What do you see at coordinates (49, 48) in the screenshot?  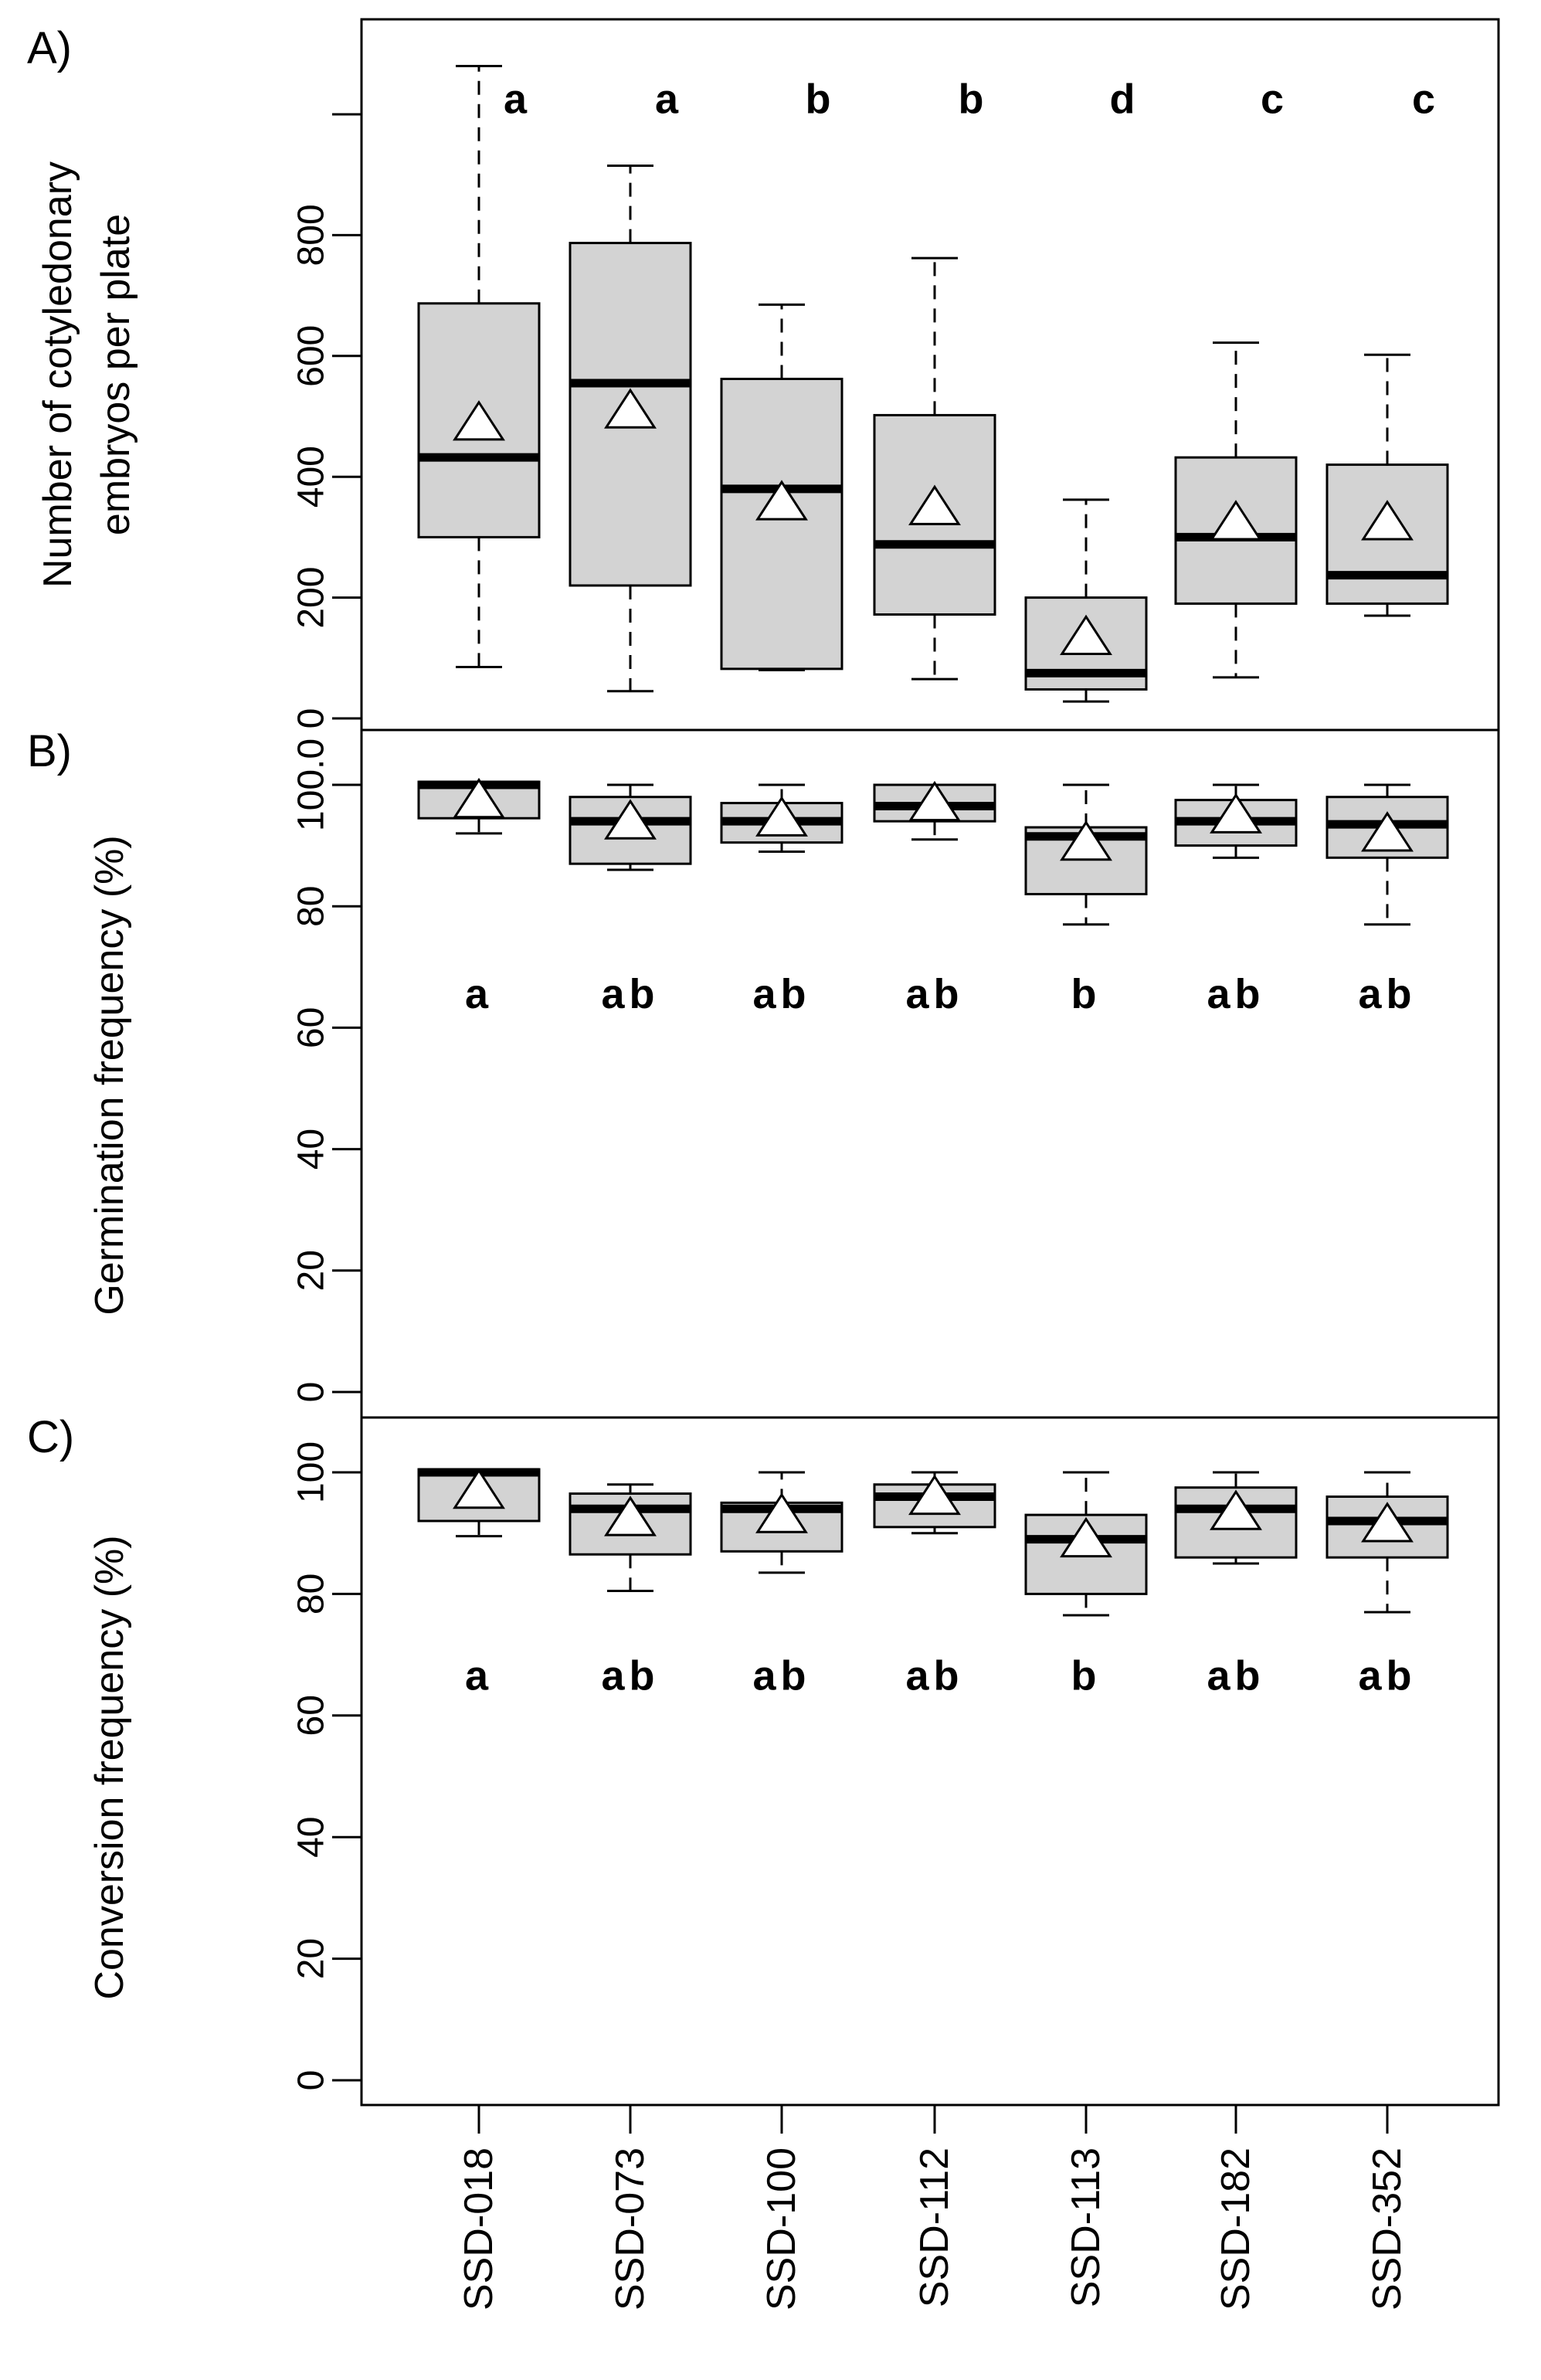 I see `panel-label: A)` at bounding box center [49, 48].